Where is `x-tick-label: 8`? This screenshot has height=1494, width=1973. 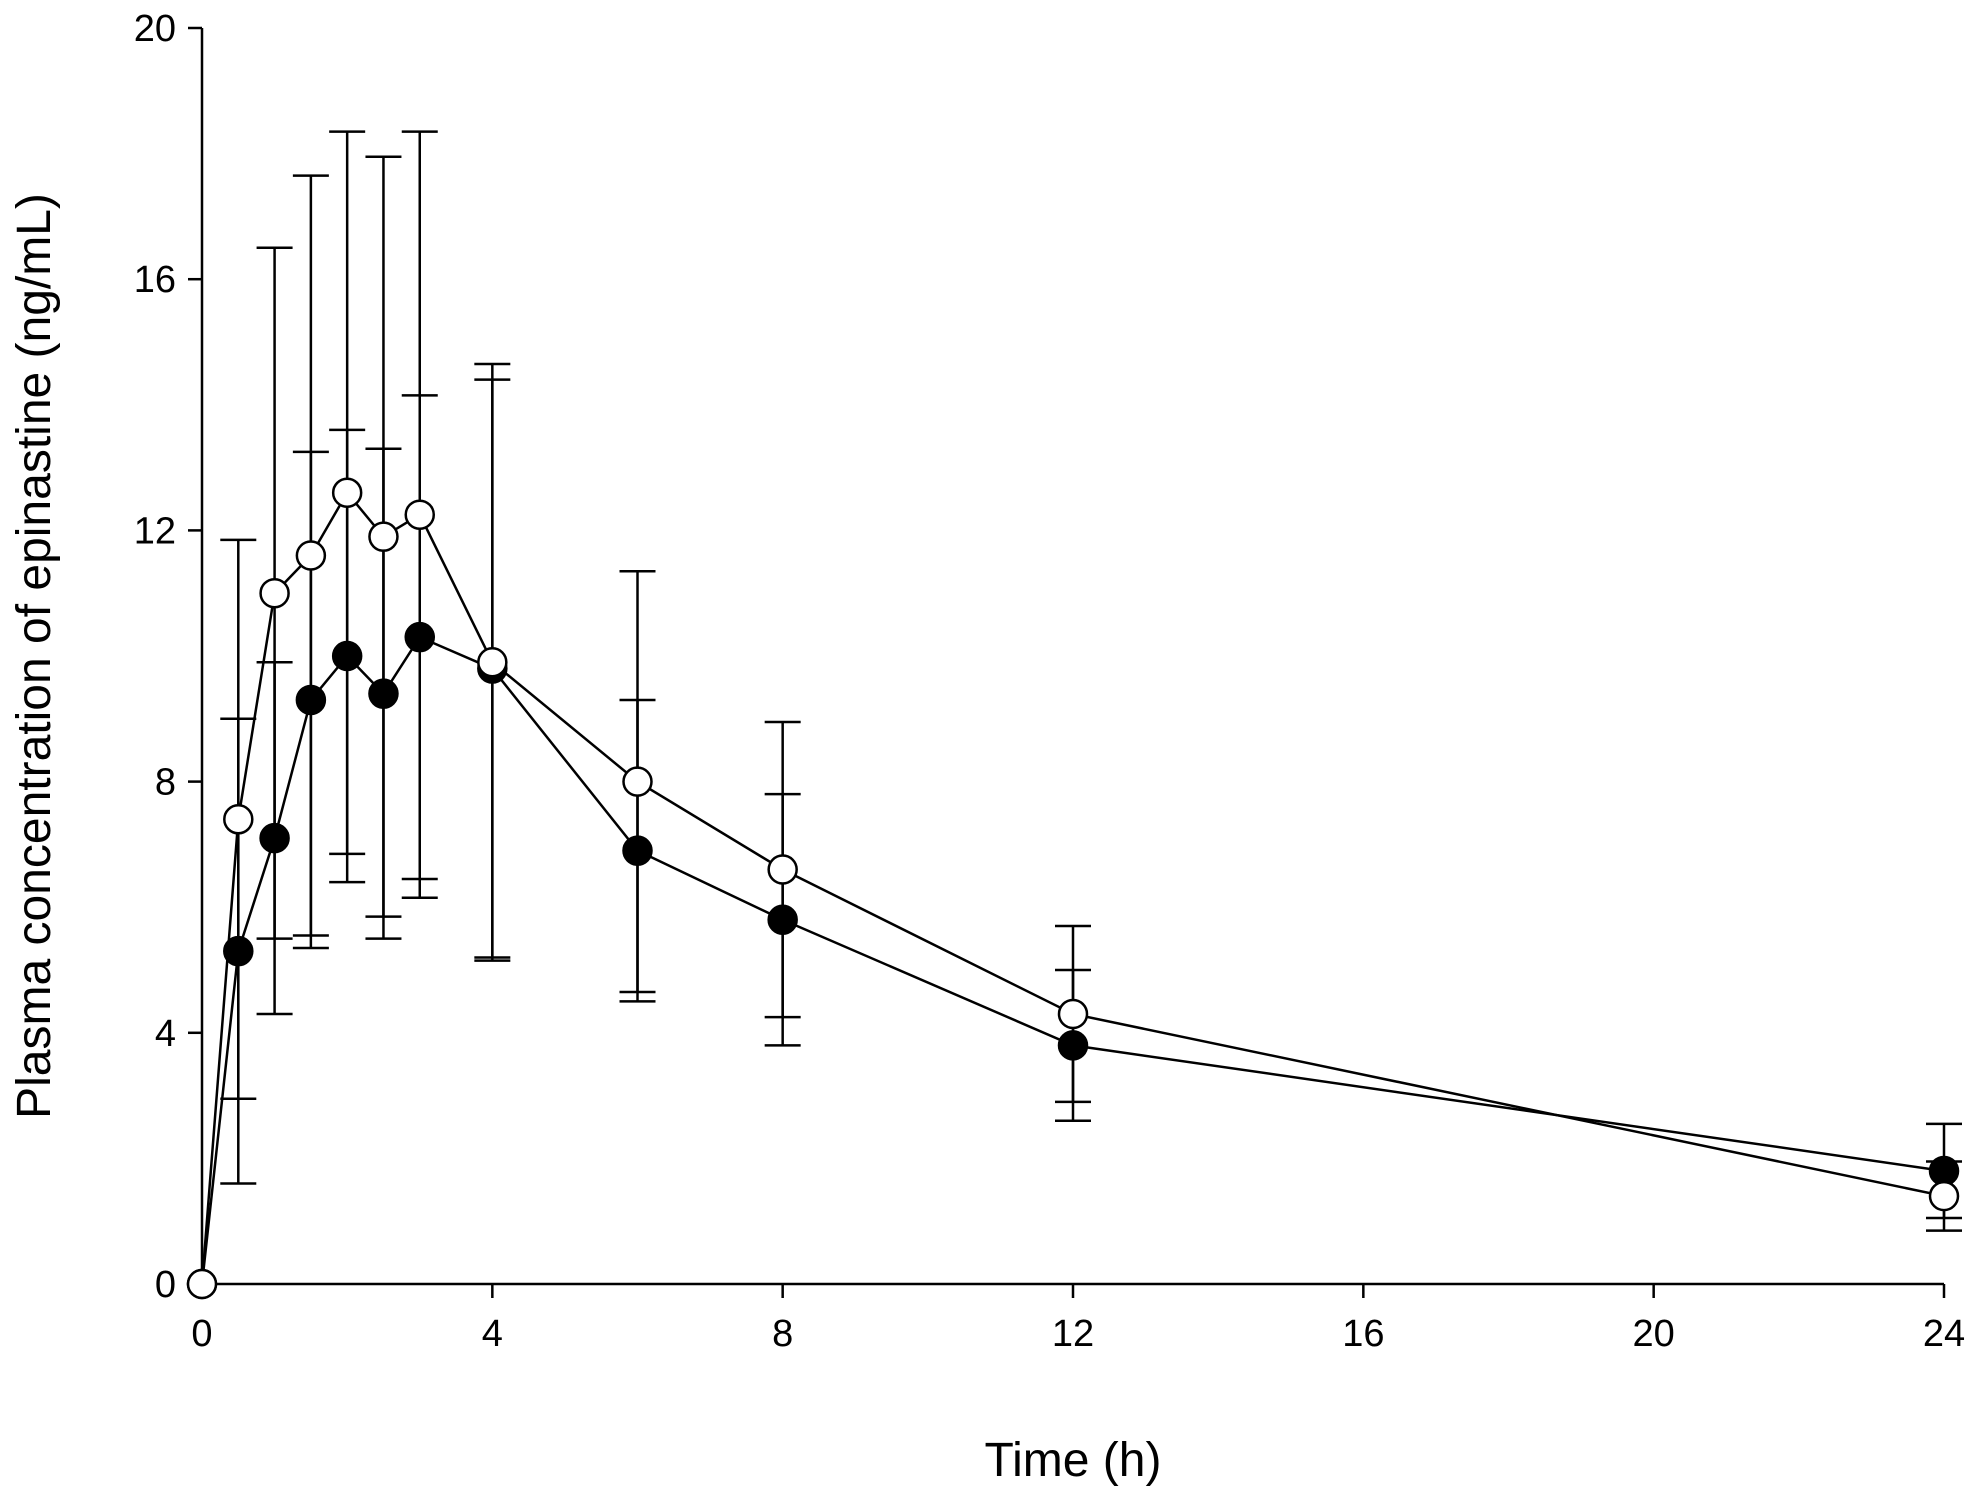 x-tick-label: 8 is located at coordinates (782, 1334).